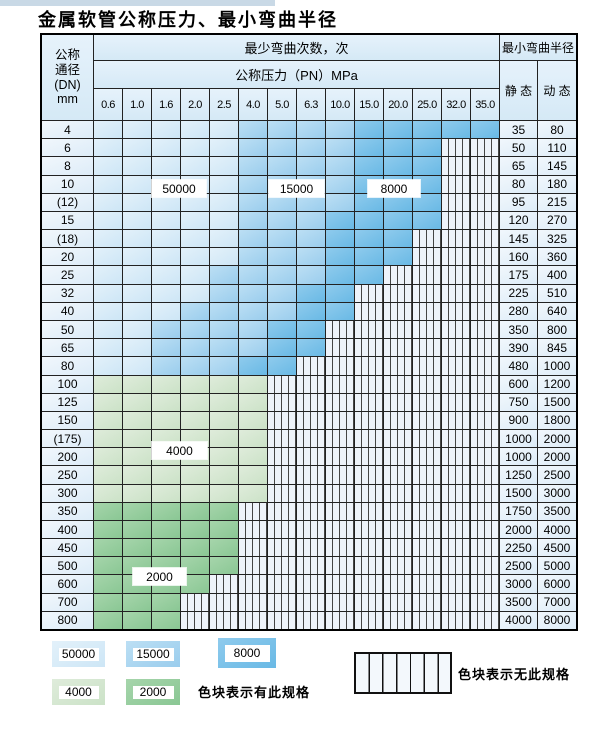 The image size is (600, 743). I want to click on dynamic-radius-cell: 2000, so click(557, 457).